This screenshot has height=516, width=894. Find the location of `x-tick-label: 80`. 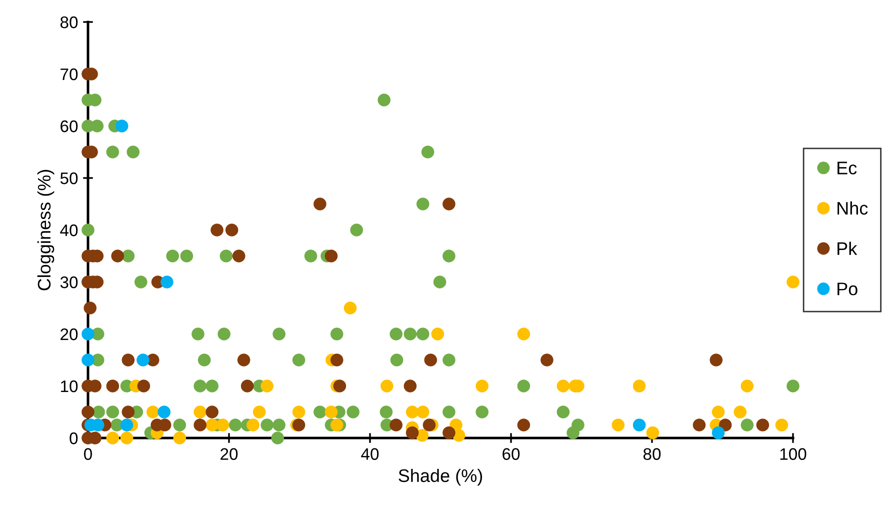

x-tick-label: 80 is located at coordinates (652, 454).